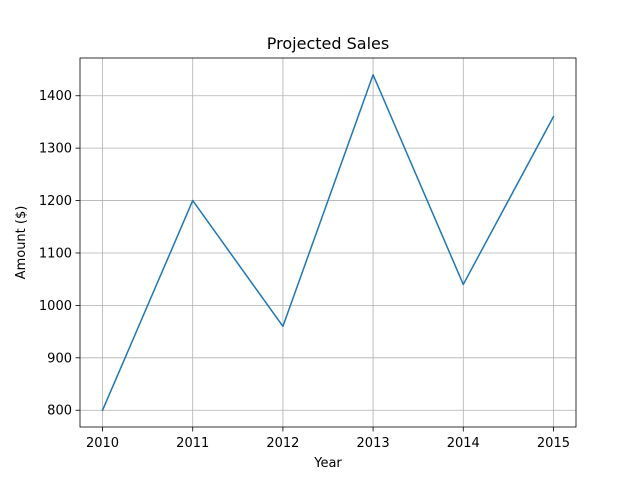  I want to click on y-axis-label: Amount ($), so click(21, 243).